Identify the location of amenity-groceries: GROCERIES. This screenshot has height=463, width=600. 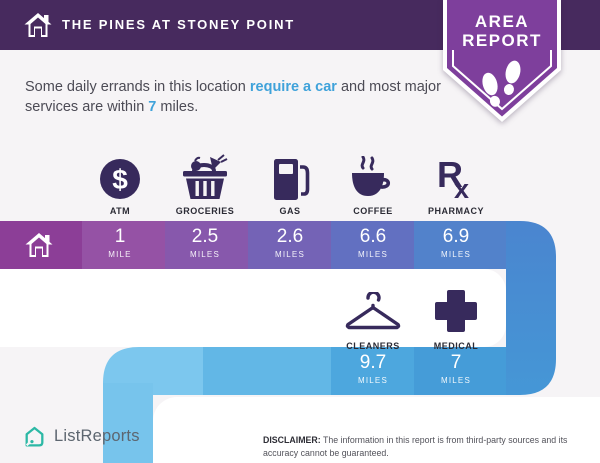
(205, 185).